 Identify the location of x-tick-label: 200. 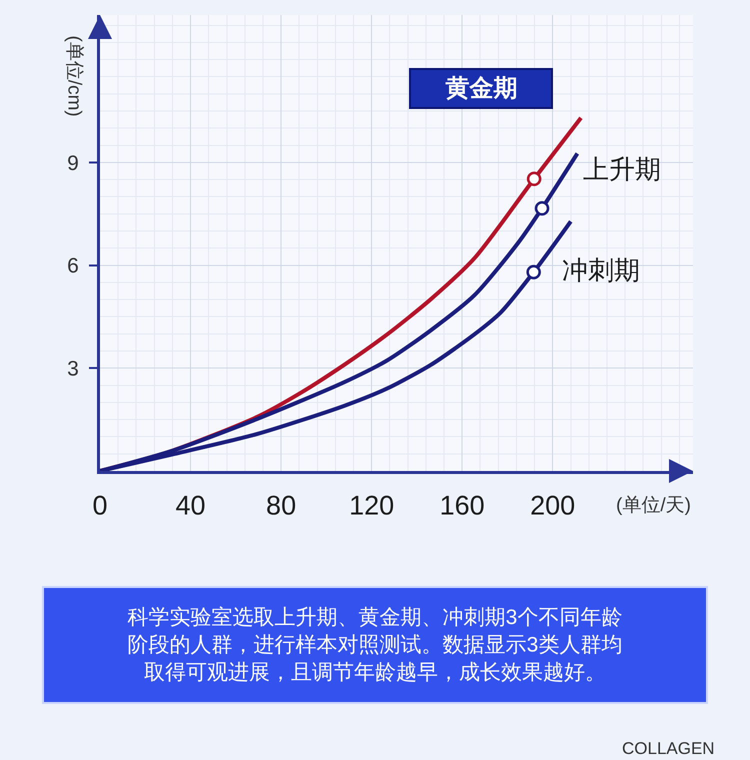
(553, 505).